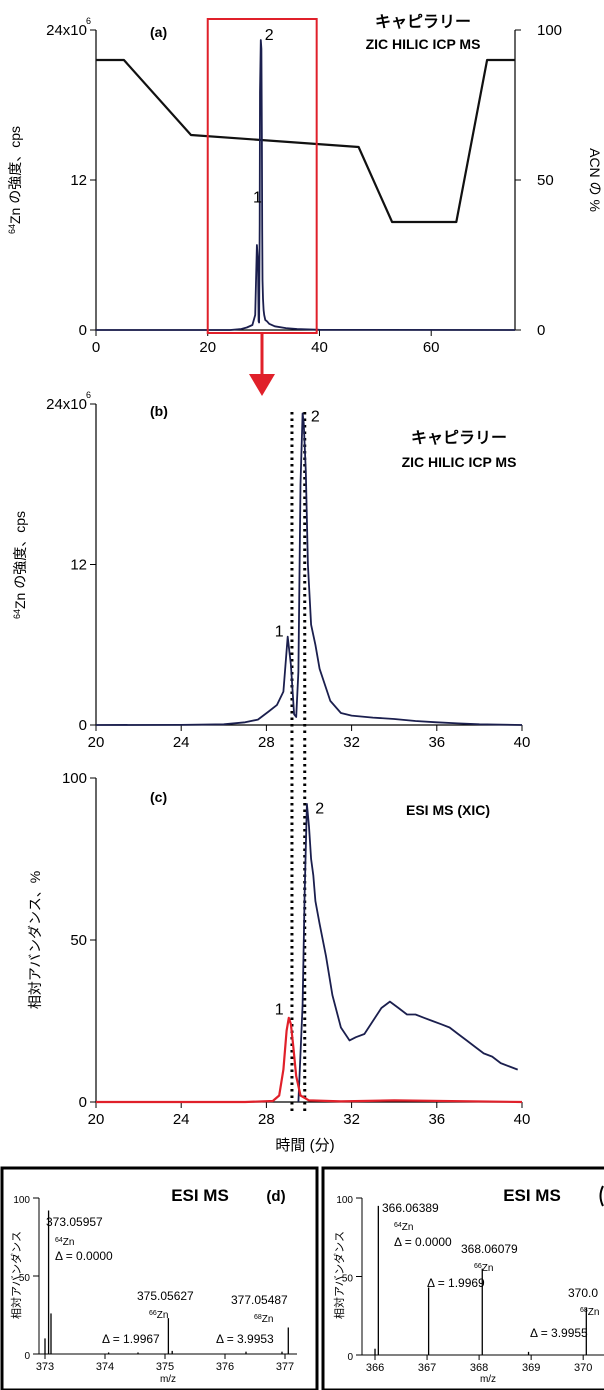  I want to click on panel-c-xtick-label: 40, so click(522, 1119).